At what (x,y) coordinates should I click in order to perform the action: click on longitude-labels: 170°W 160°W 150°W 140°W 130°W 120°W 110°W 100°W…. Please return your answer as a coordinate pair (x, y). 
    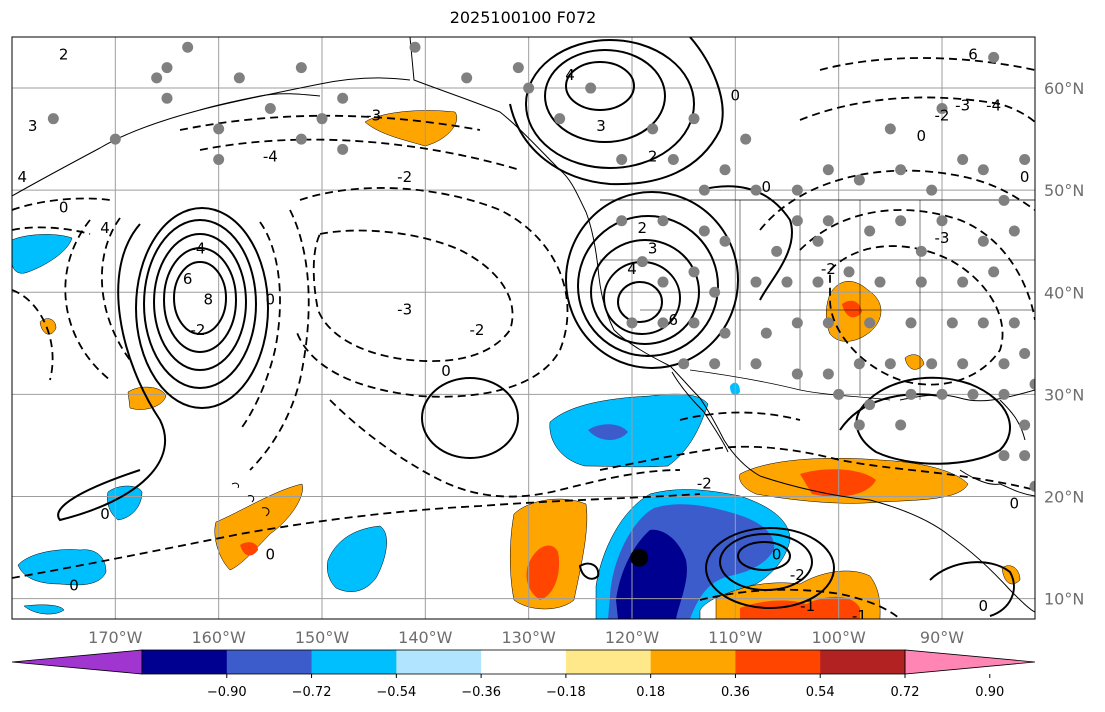
    Looking at the image, I should click on (526, 637).